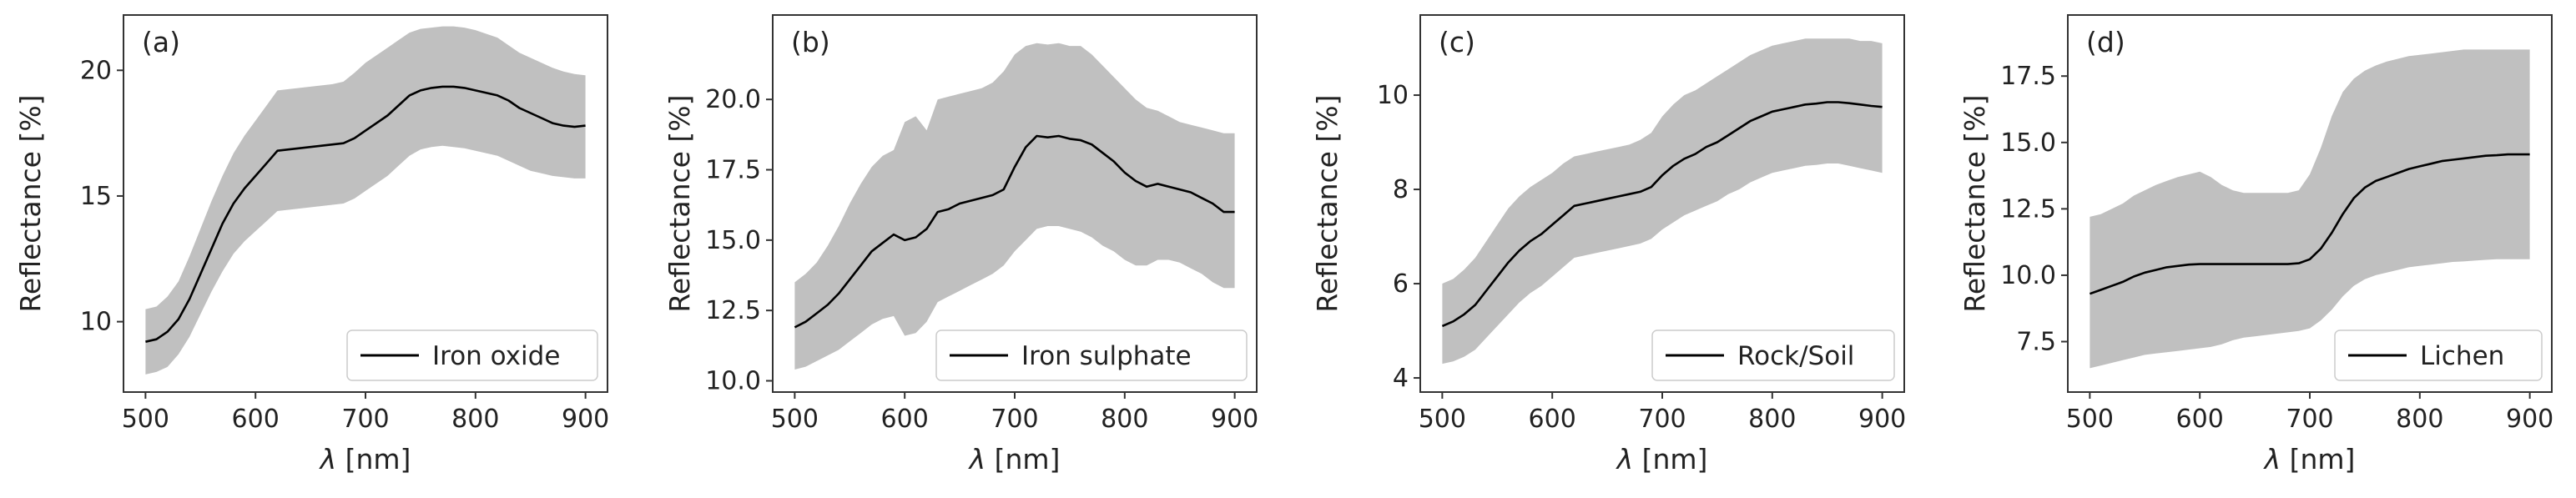 The height and width of the screenshot is (498, 2576). What do you see at coordinates (1795, 356) in the screenshot?
I see `legend-label: Rock/Soil` at bounding box center [1795, 356].